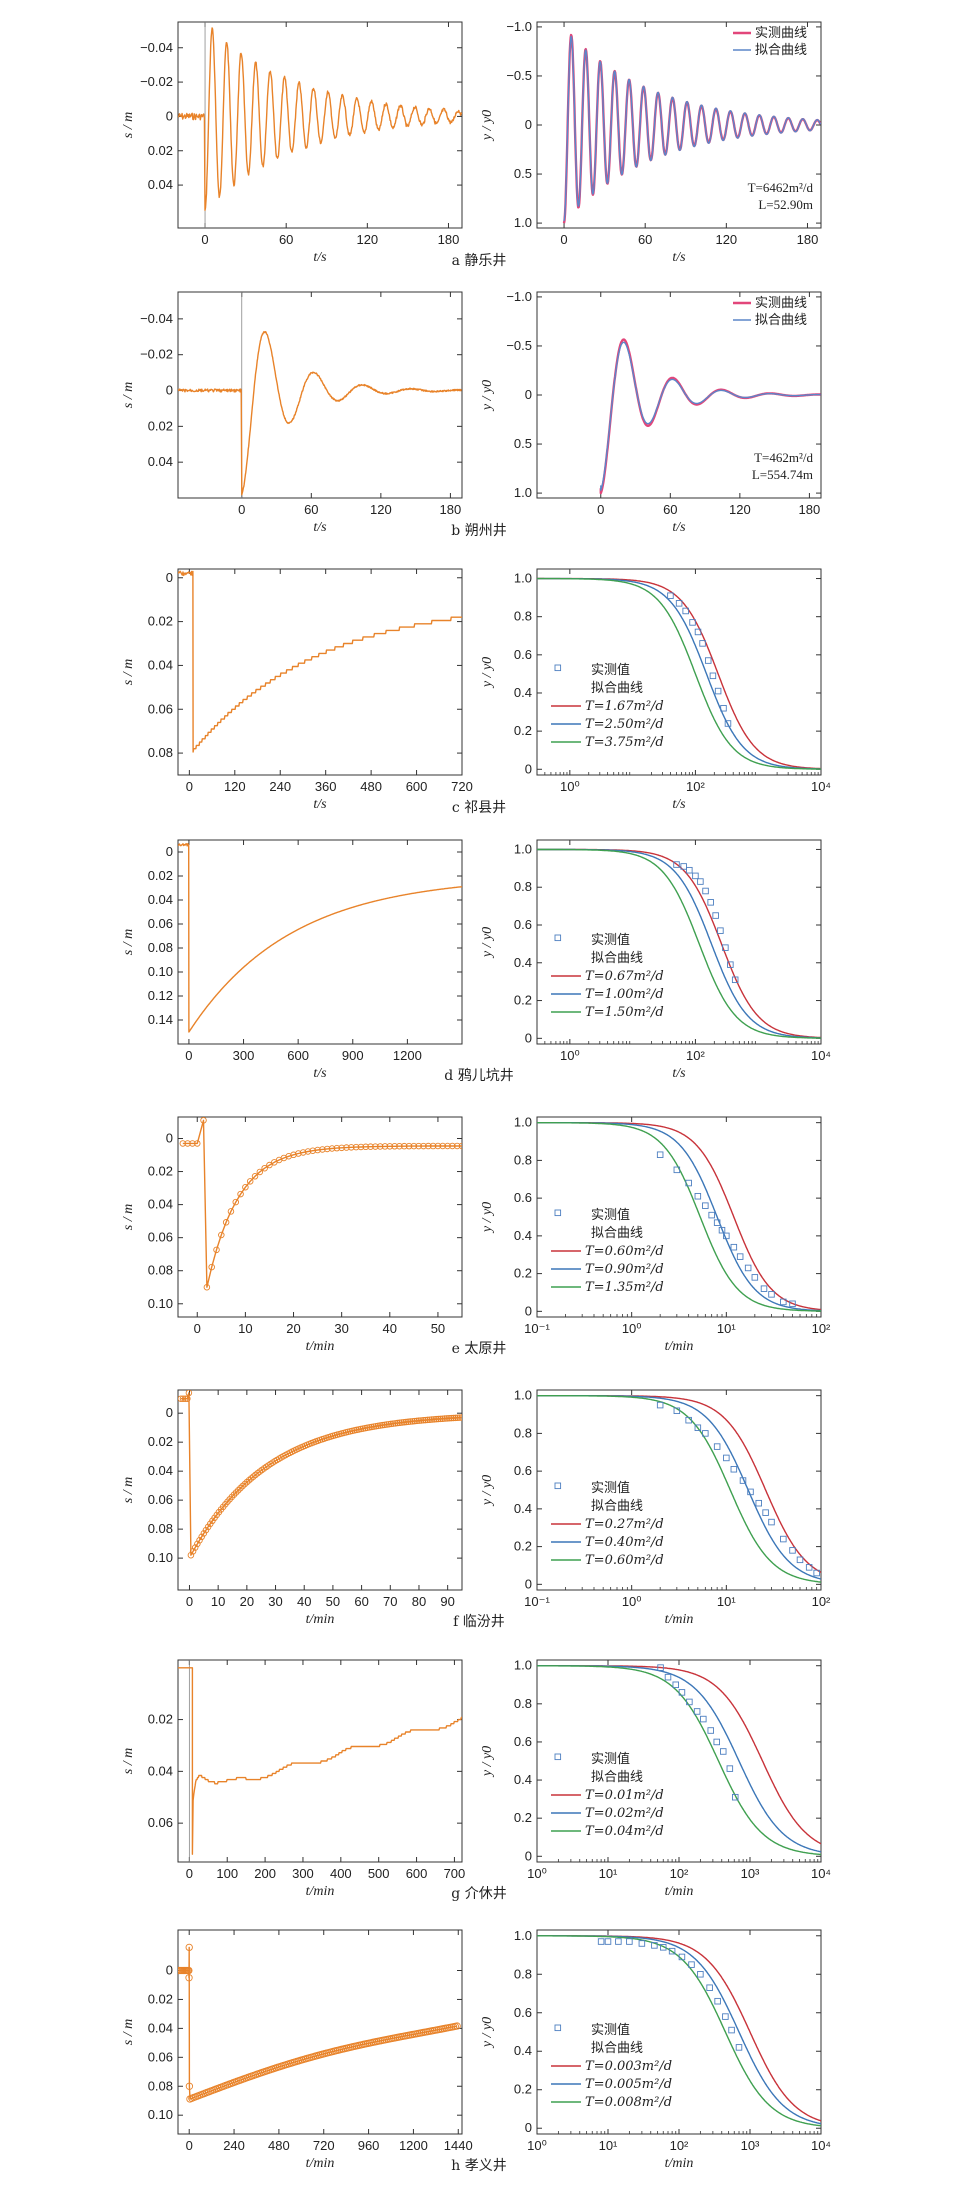 The image size is (958, 2205). I want to click on x-tick-label: 20, so click(293, 1328).